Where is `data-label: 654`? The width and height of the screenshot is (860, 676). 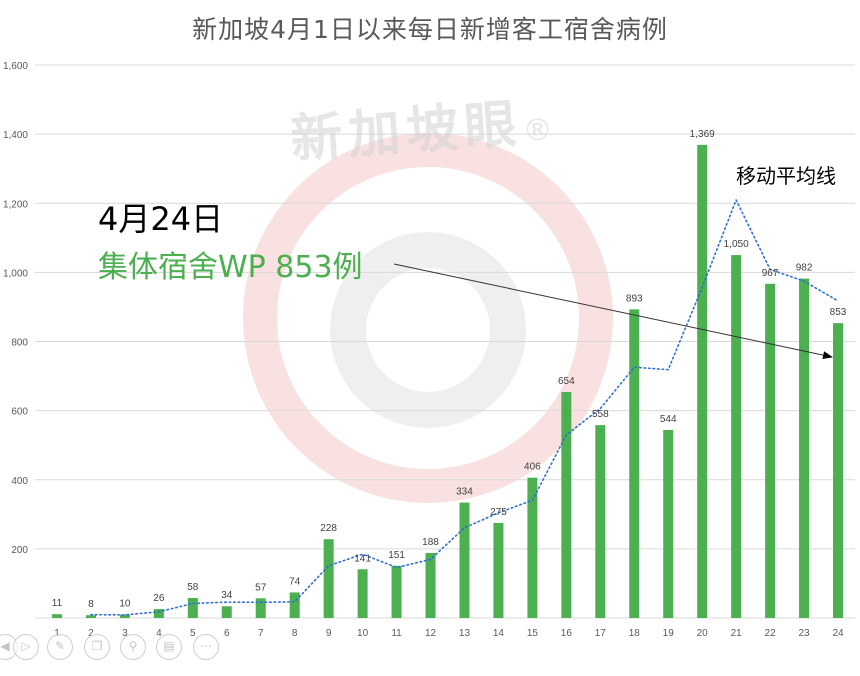 data-label: 654 is located at coordinates (566, 381).